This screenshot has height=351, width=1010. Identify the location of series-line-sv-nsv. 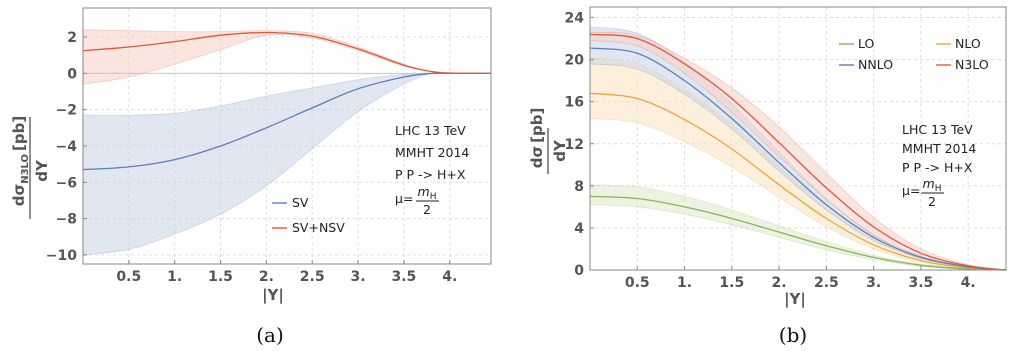
(287, 53).